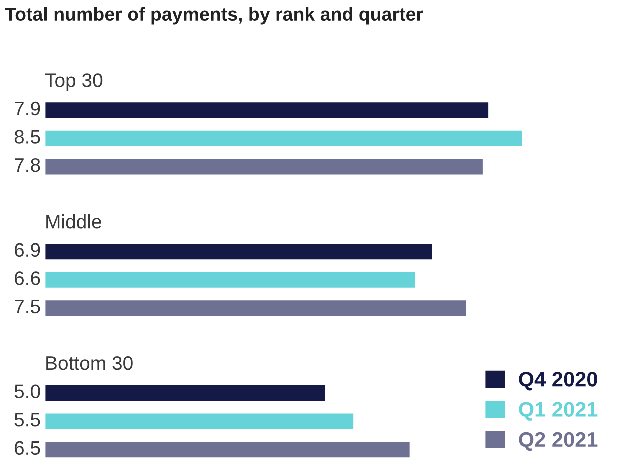 This screenshot has width=617, height=470. What do you see at coordinates (558, 442) in the screenshot?
I see `legend-label: Q2 2021` at bounding box center [558, 442].